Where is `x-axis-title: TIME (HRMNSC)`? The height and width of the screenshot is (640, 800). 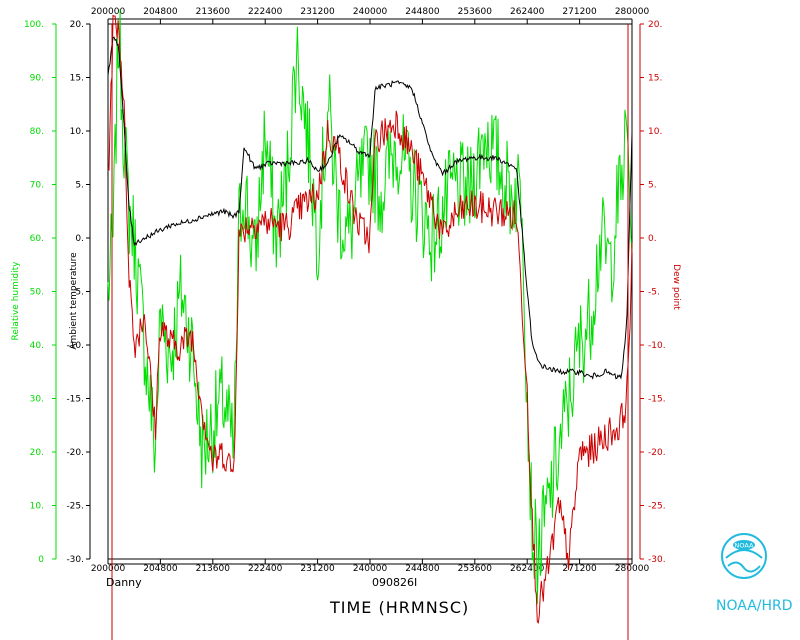
x-axis-title: TIME (HRMNSC) is located at coordinates (400, 607).